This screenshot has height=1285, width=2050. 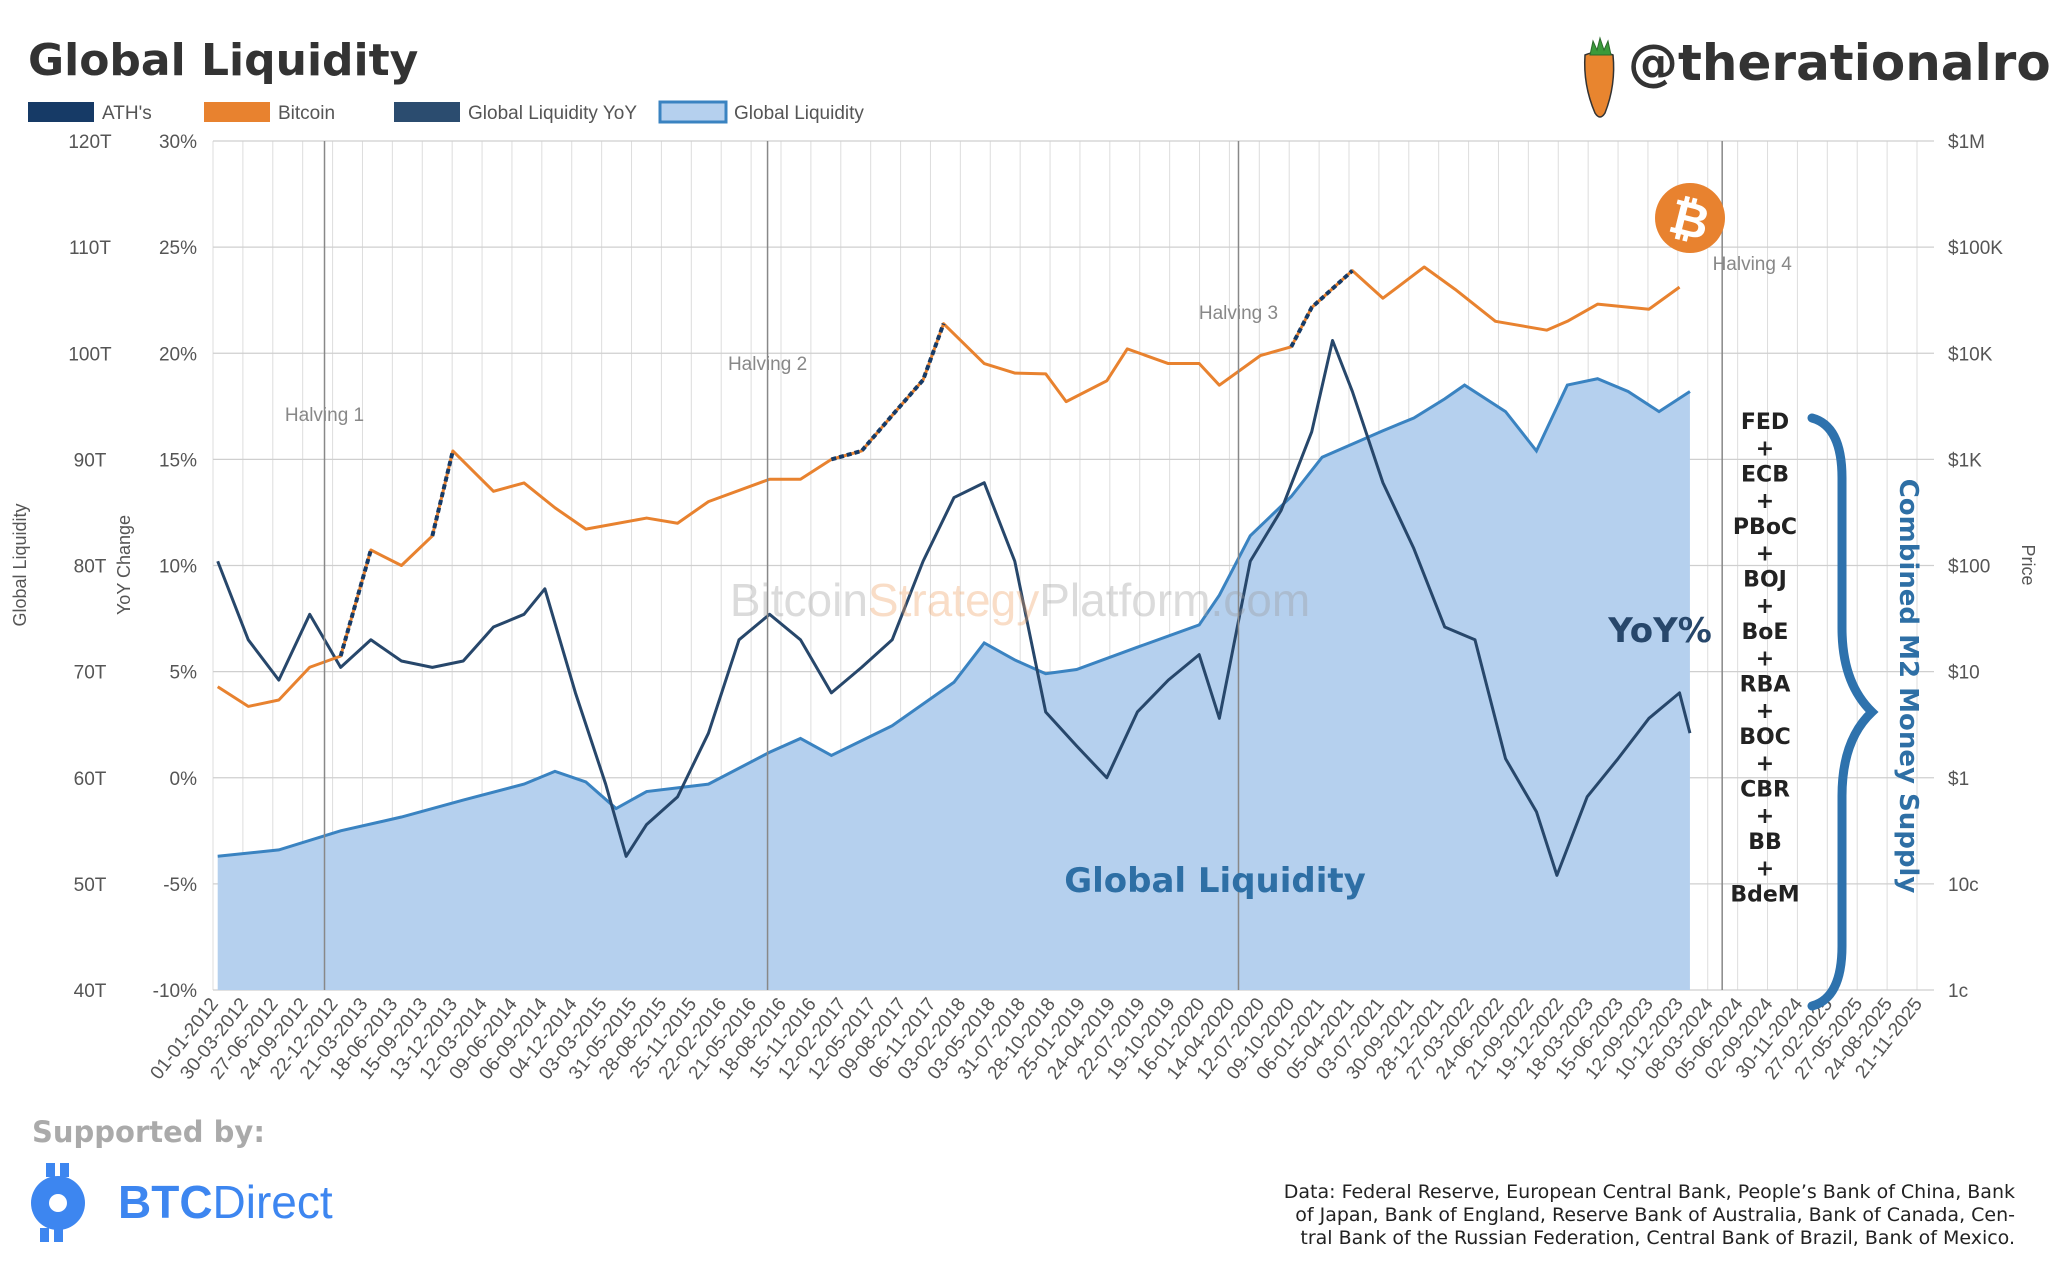 I want to click on bitcoin-logo-icon: ₿, so click(x=1690, y=218).